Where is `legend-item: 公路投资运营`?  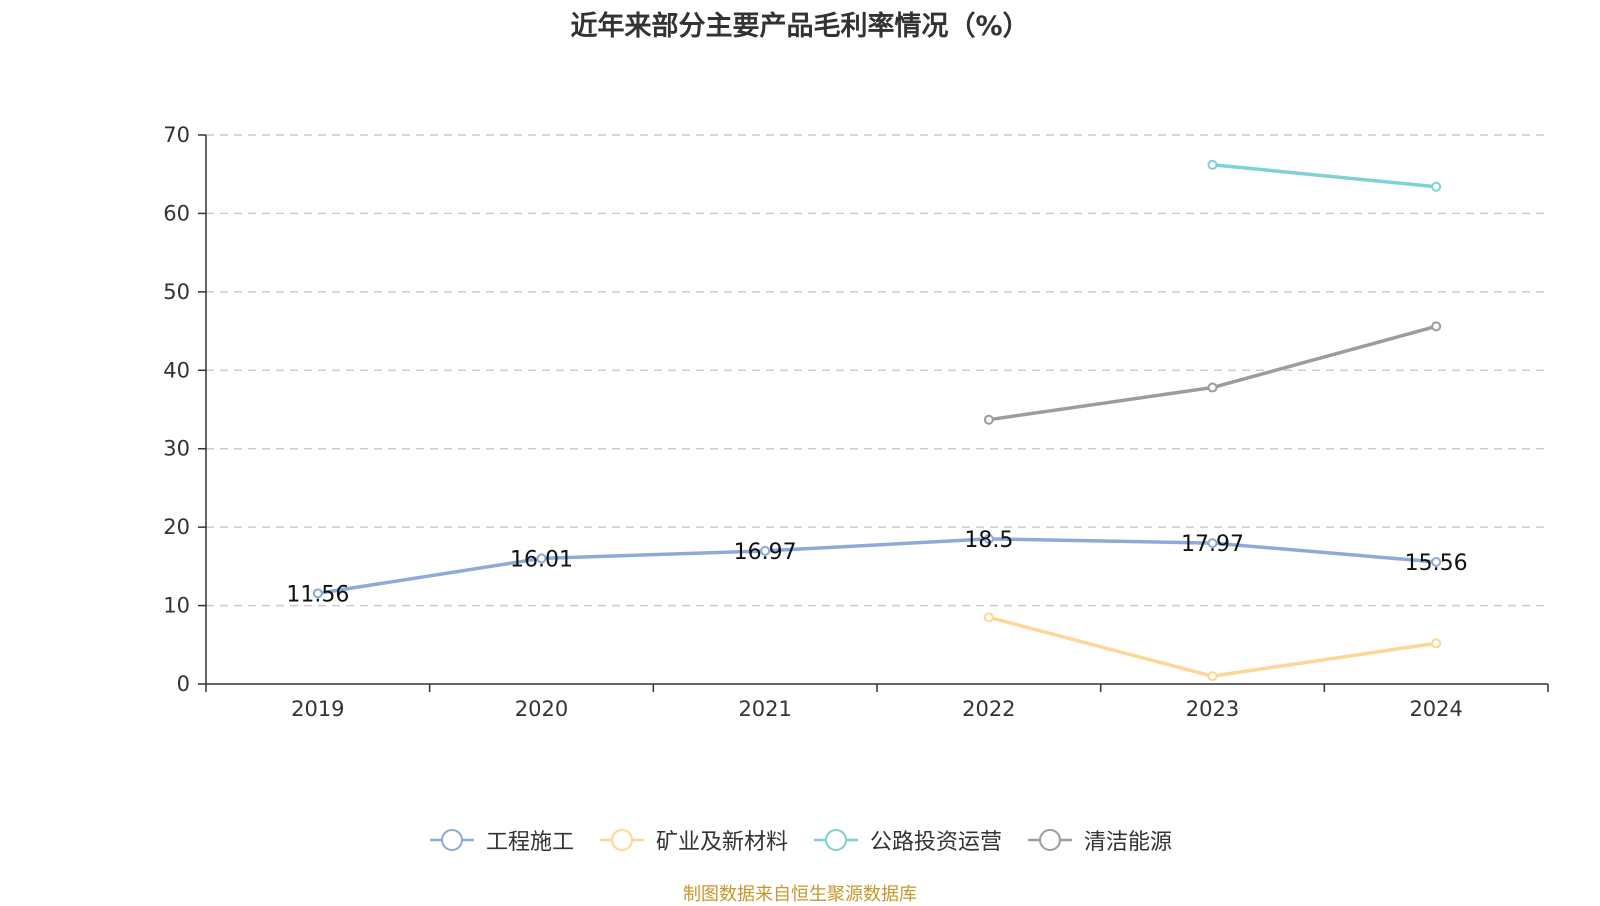
legend-item: 公路投资运营 is located at coordinates (907, 840).